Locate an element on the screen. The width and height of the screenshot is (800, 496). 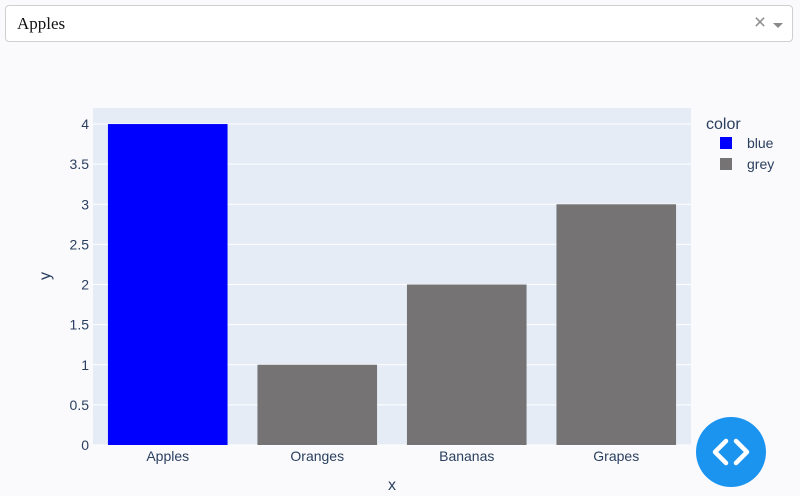
code-toggle-button is located at coordinates (731, 452).